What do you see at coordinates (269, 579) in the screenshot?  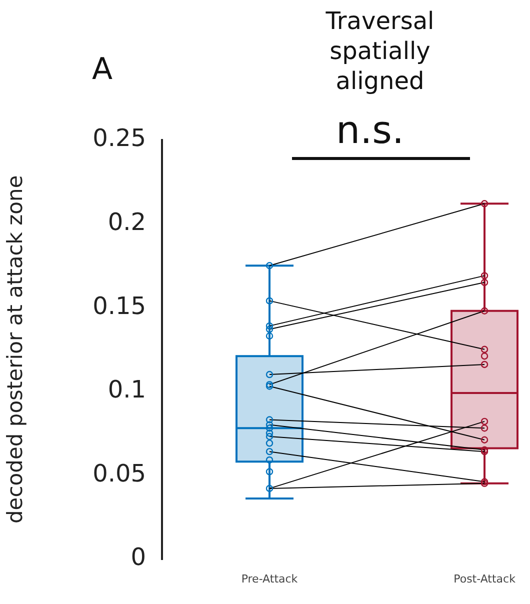 I see `x-tick-label: Pre-Attack` at bounding box center [269, 579].